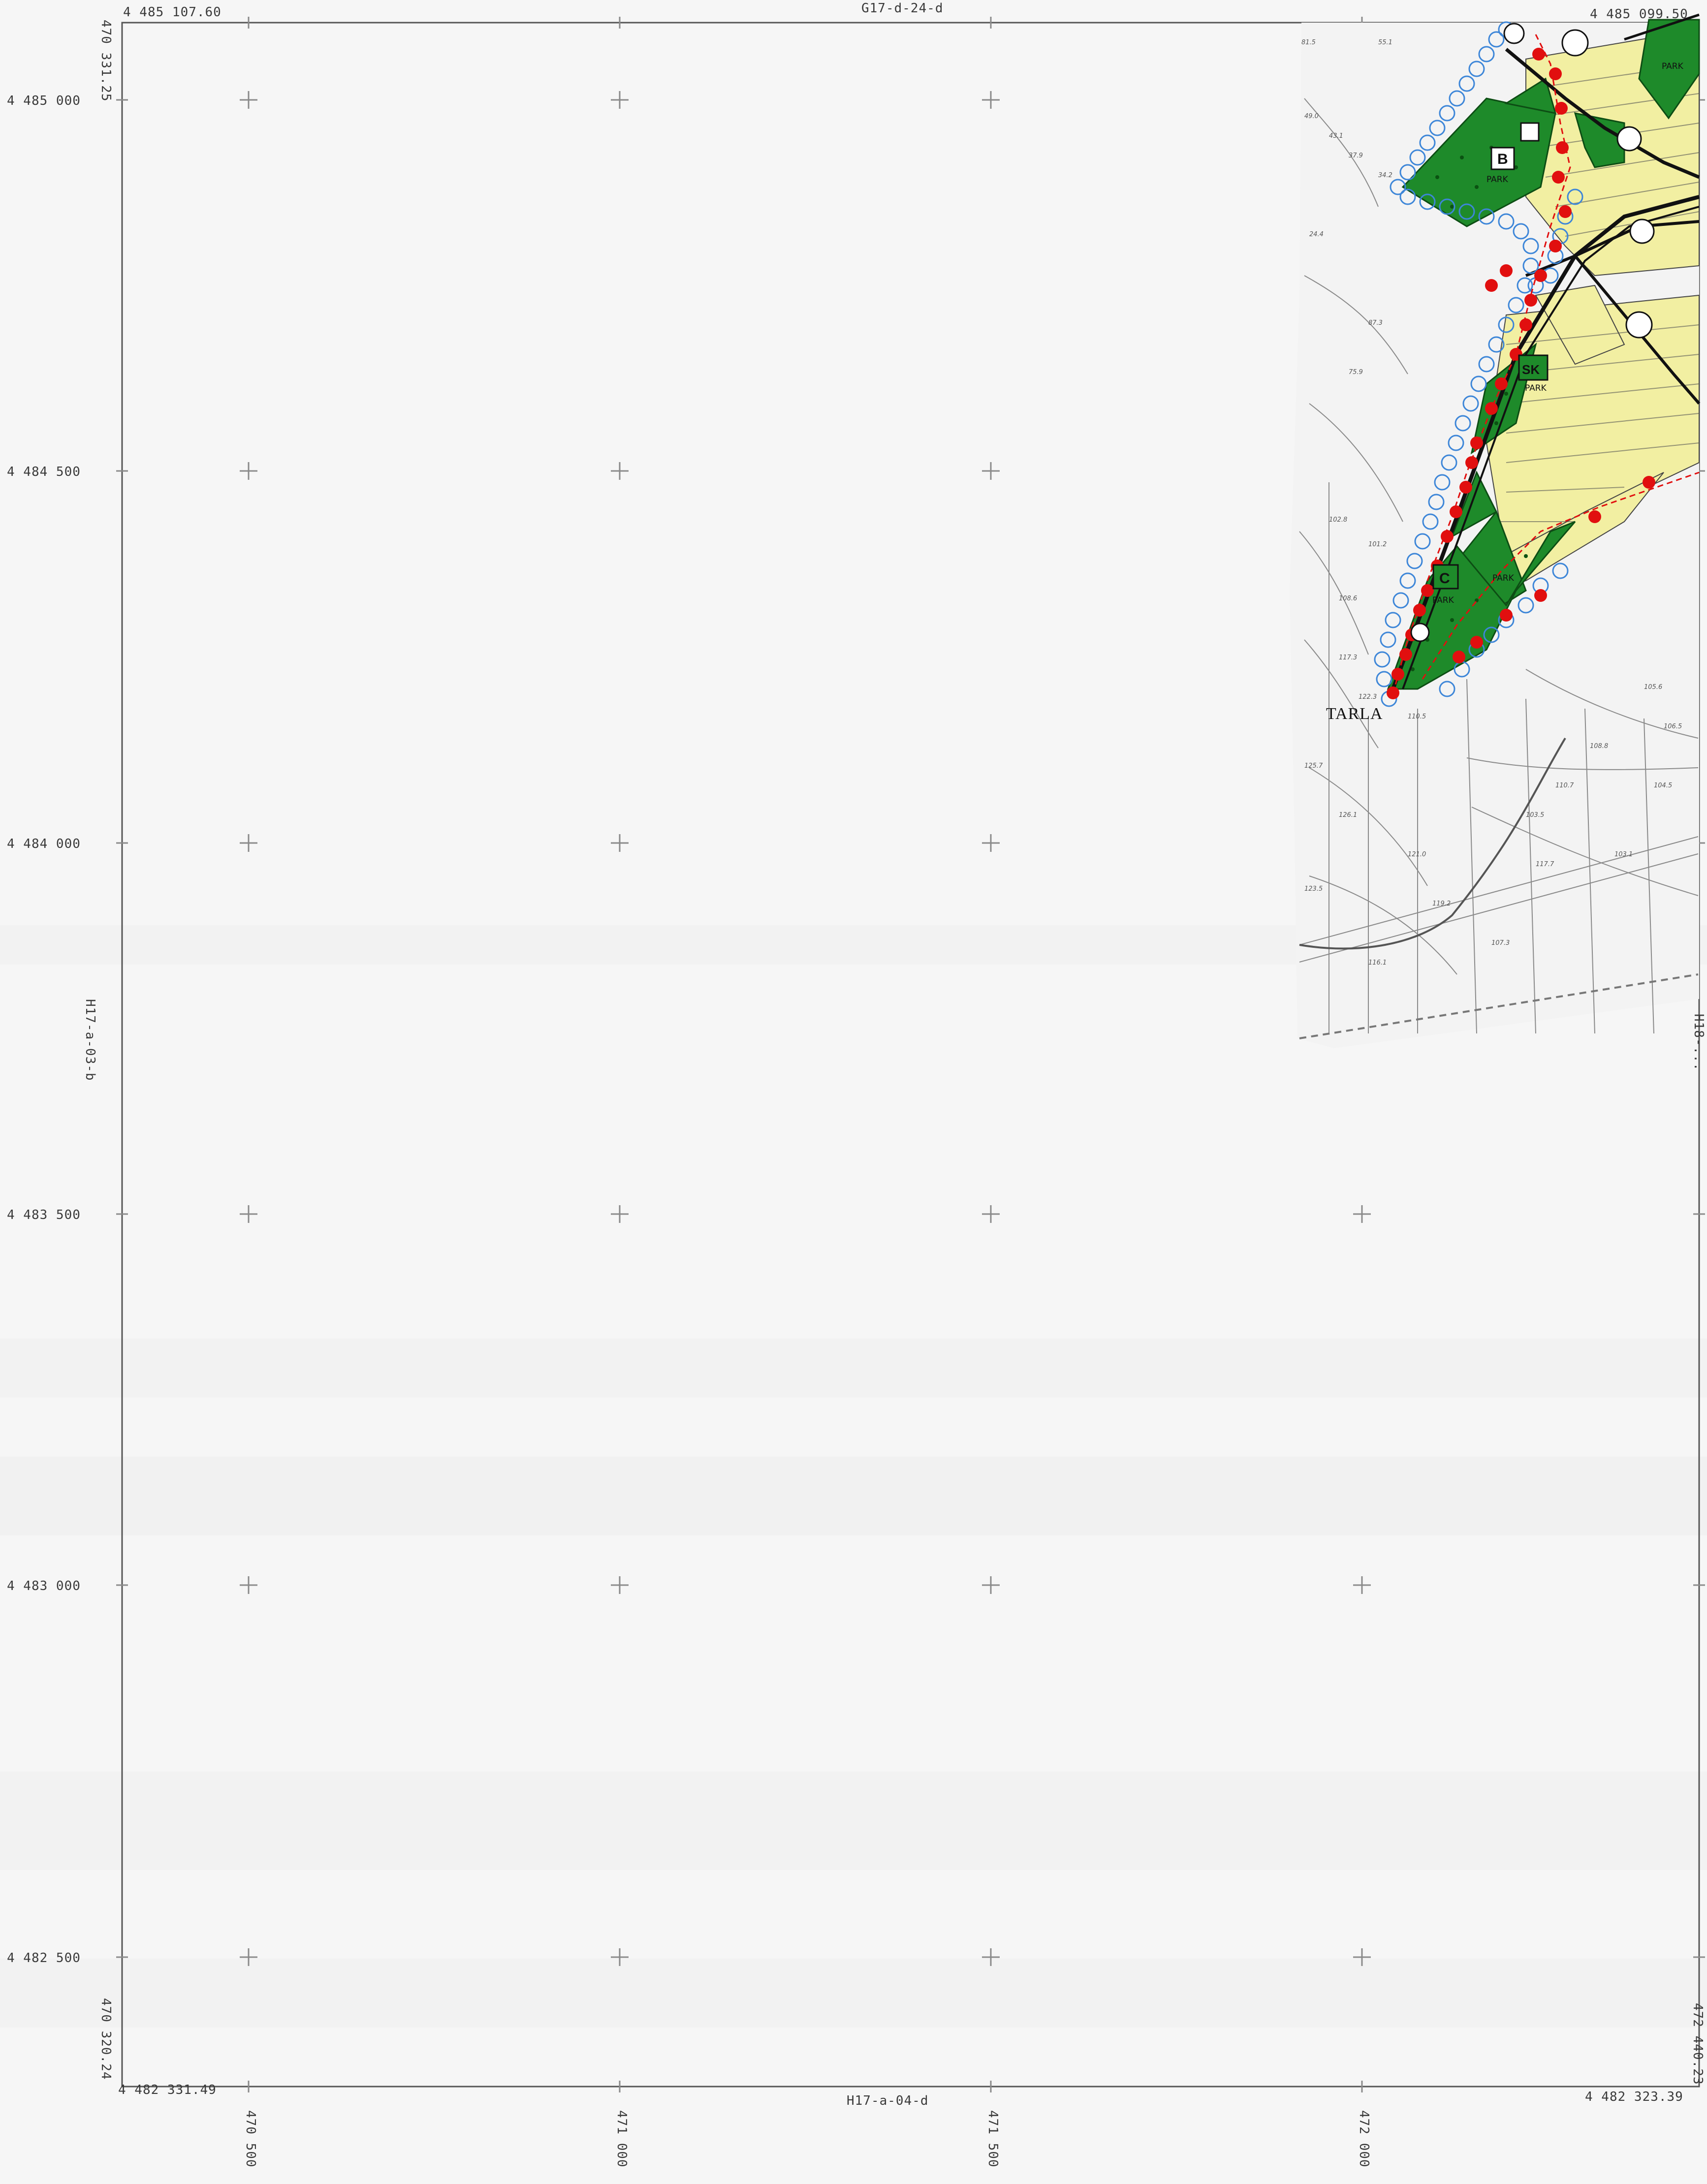  Describe the element at coordinates (1497, 180) in the screenshot. I see `park-label-1: PARK` at that location.